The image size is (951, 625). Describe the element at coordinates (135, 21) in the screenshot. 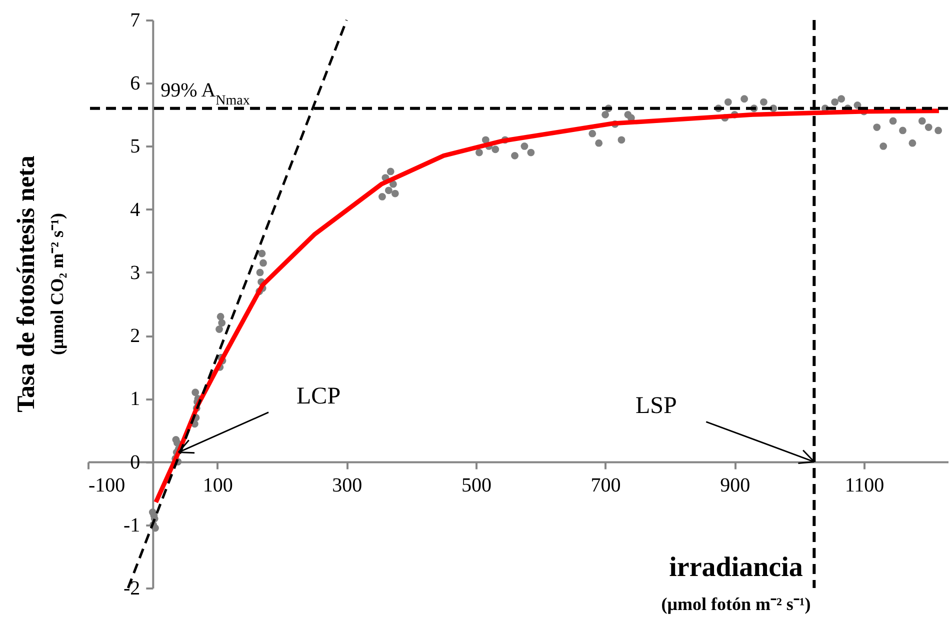

I see `y-tick-label: 7` at that location.